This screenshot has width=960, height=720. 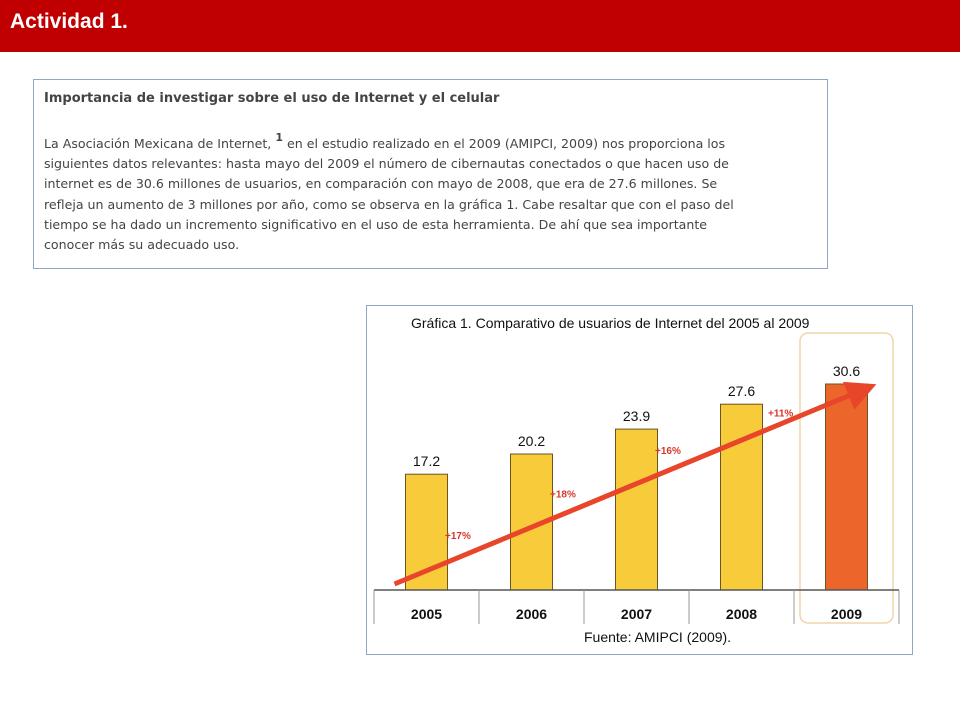 What do you see at coordinates (279, 137) in the screenshot?
I see `footnote-marker: 1` at bounding box center [279, 137].